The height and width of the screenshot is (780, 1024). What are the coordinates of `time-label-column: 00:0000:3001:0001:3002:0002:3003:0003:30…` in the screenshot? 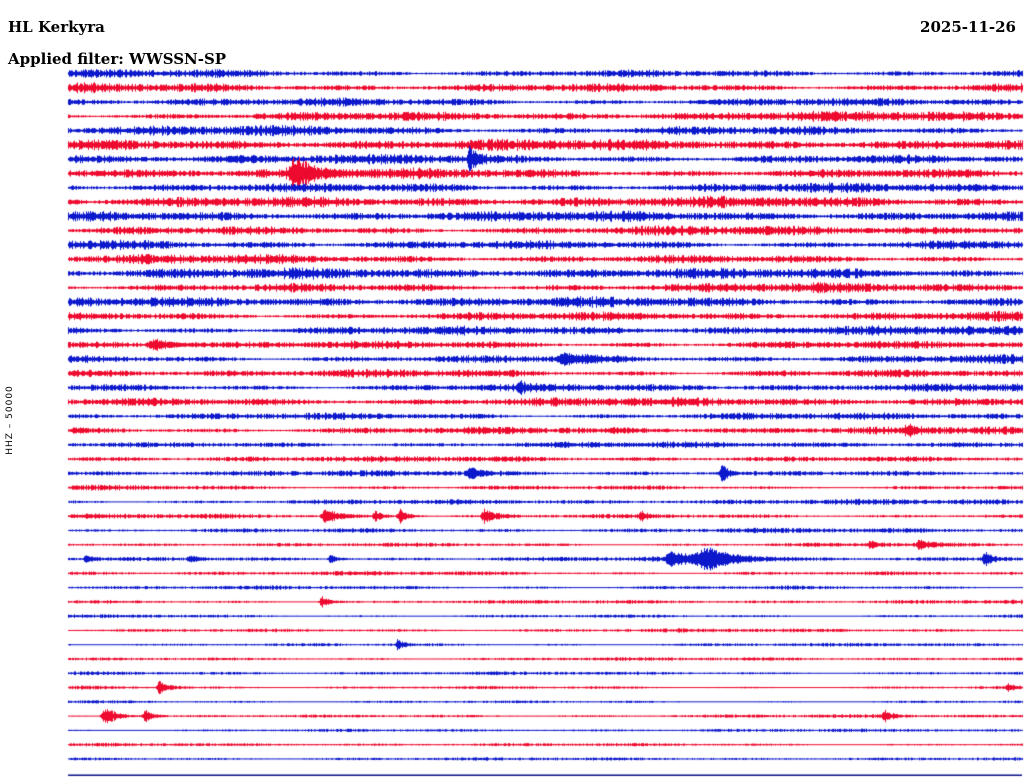 It's located at (32, 390).